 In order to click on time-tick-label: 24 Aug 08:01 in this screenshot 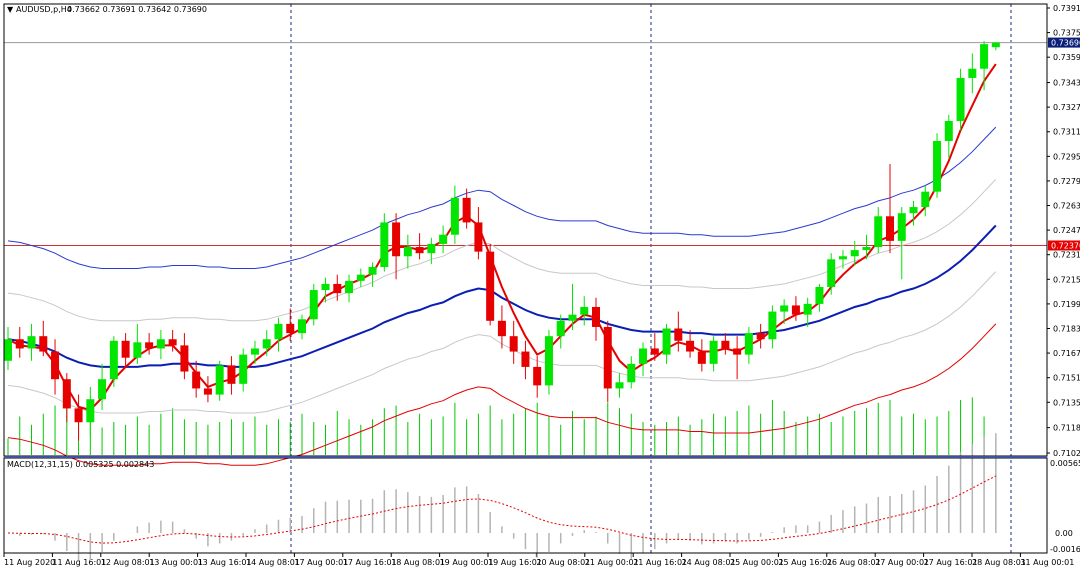, I will do `click(709, 562)`.